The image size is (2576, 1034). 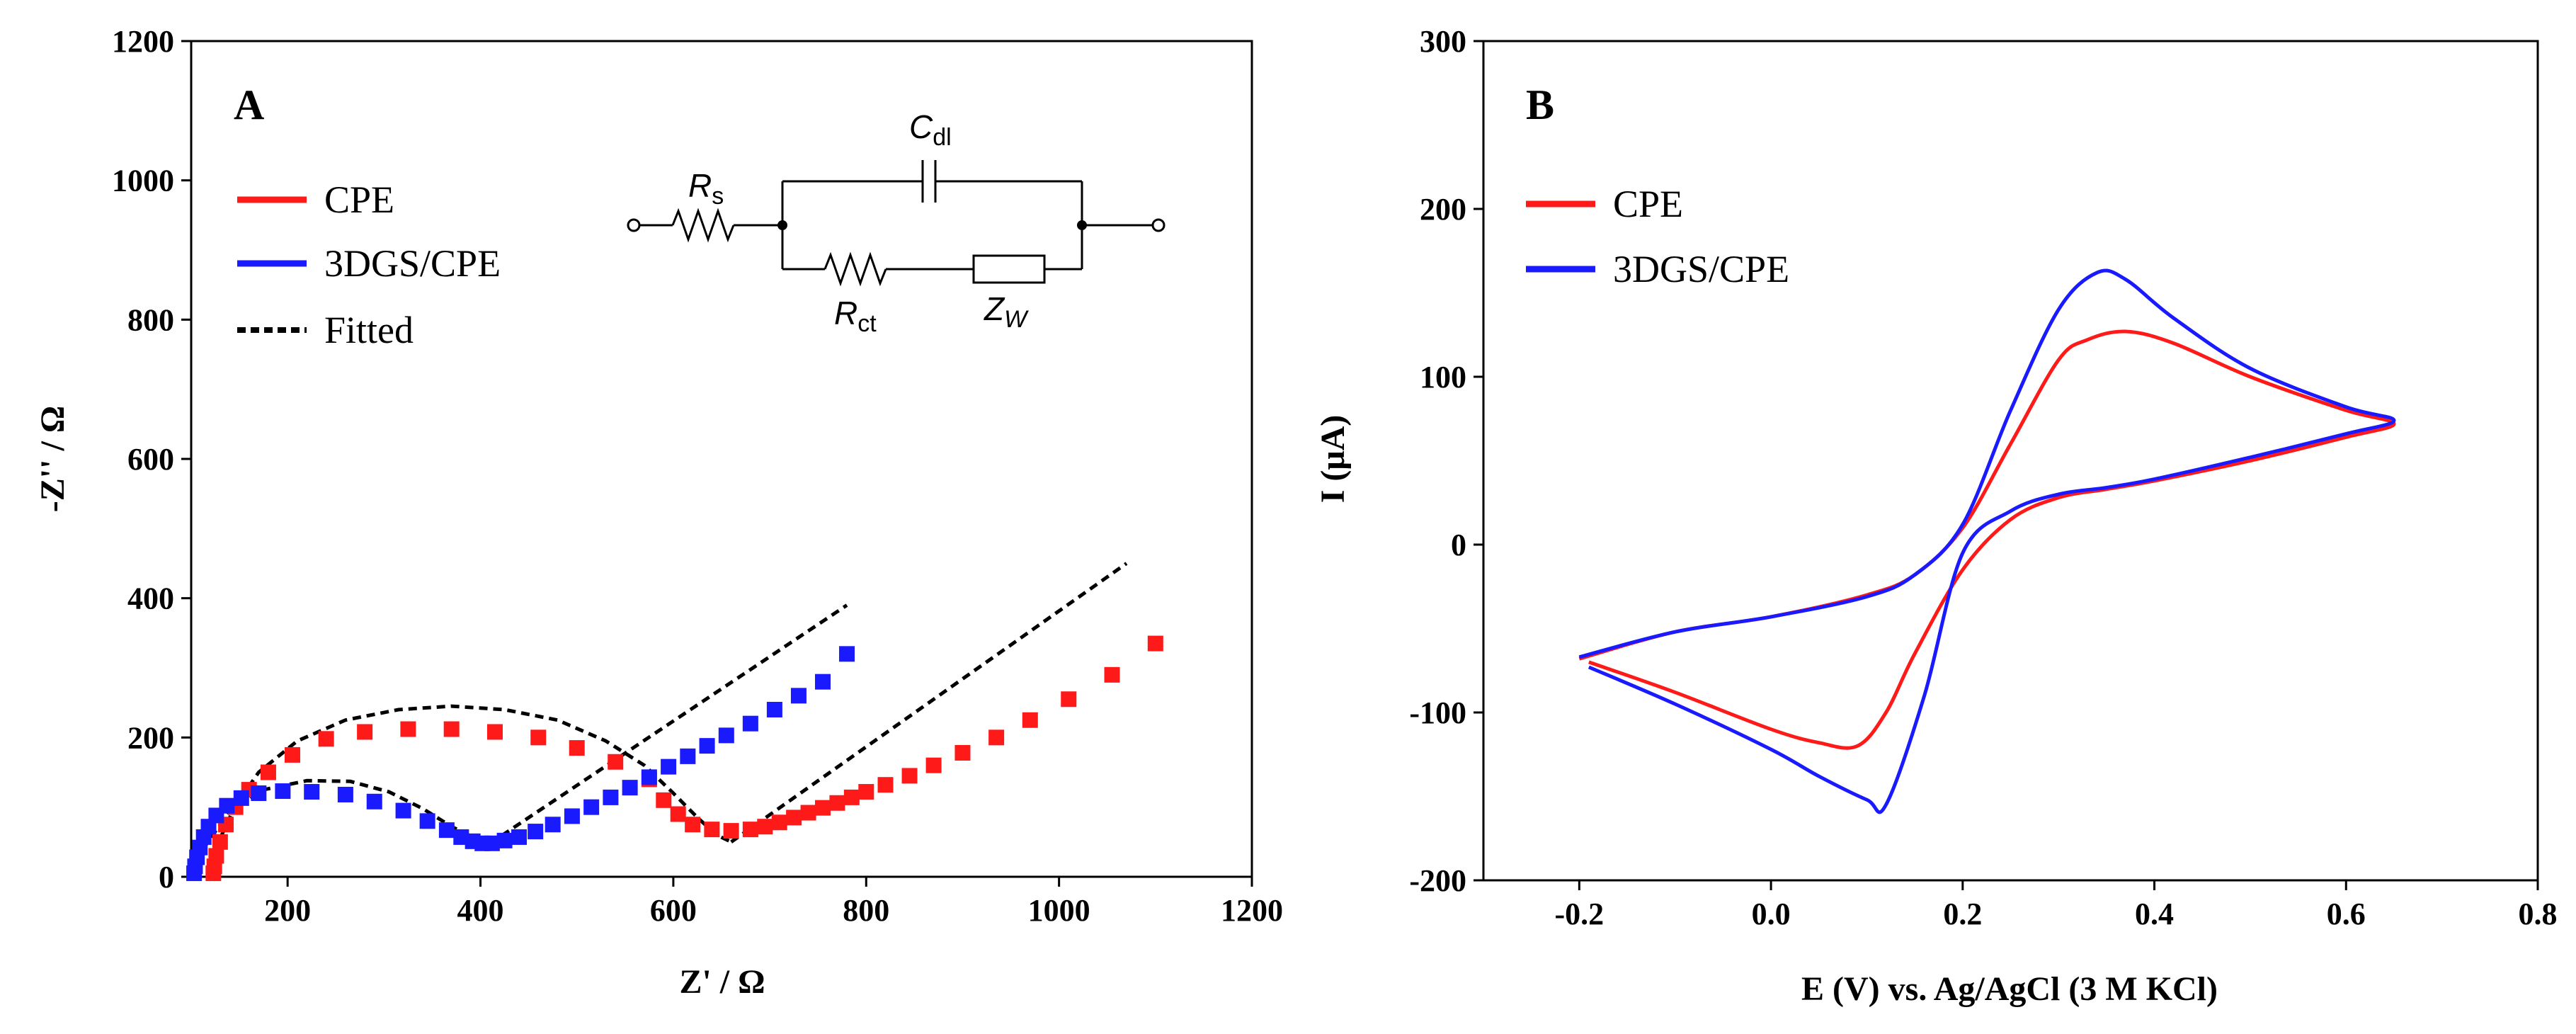 I want to click on circuit-nodes, so click(x=932, y=225).